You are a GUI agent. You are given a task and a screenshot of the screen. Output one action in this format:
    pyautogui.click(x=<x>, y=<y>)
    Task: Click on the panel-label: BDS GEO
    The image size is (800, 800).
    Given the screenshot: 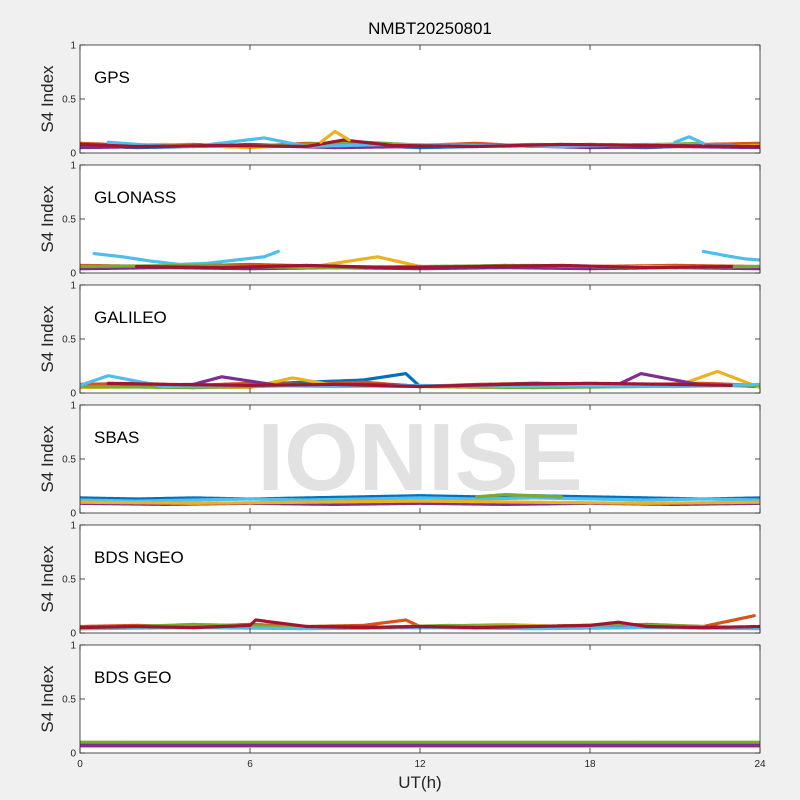 What is the action you would take?
    pyautogui.click(x=132, y=677)
    